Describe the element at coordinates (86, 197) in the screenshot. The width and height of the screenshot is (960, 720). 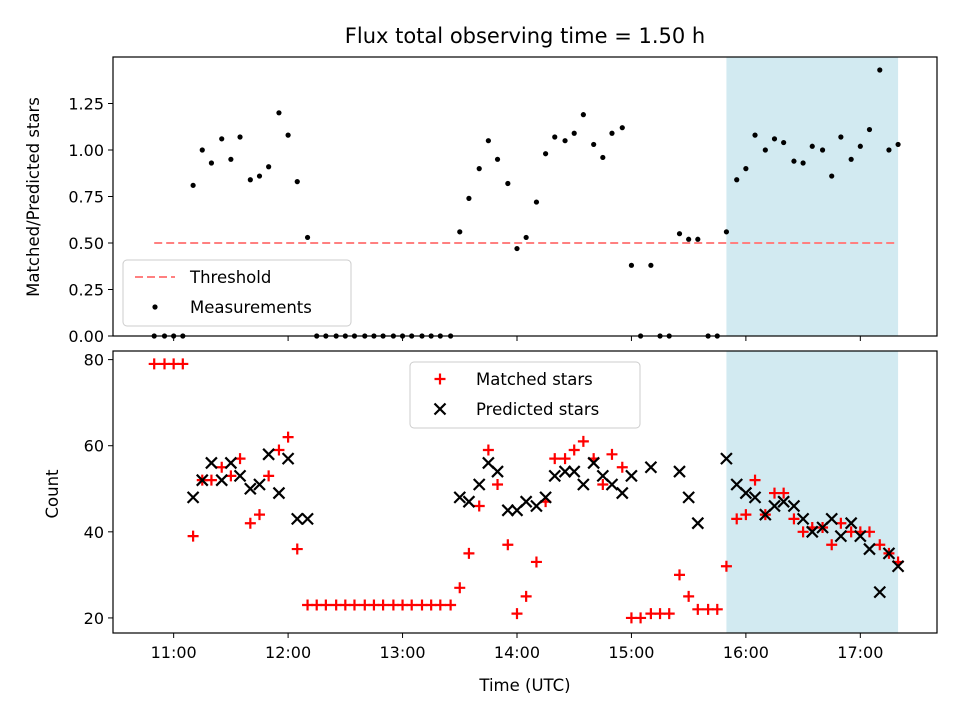
I see `y-tick-label: 0.75` at that location.